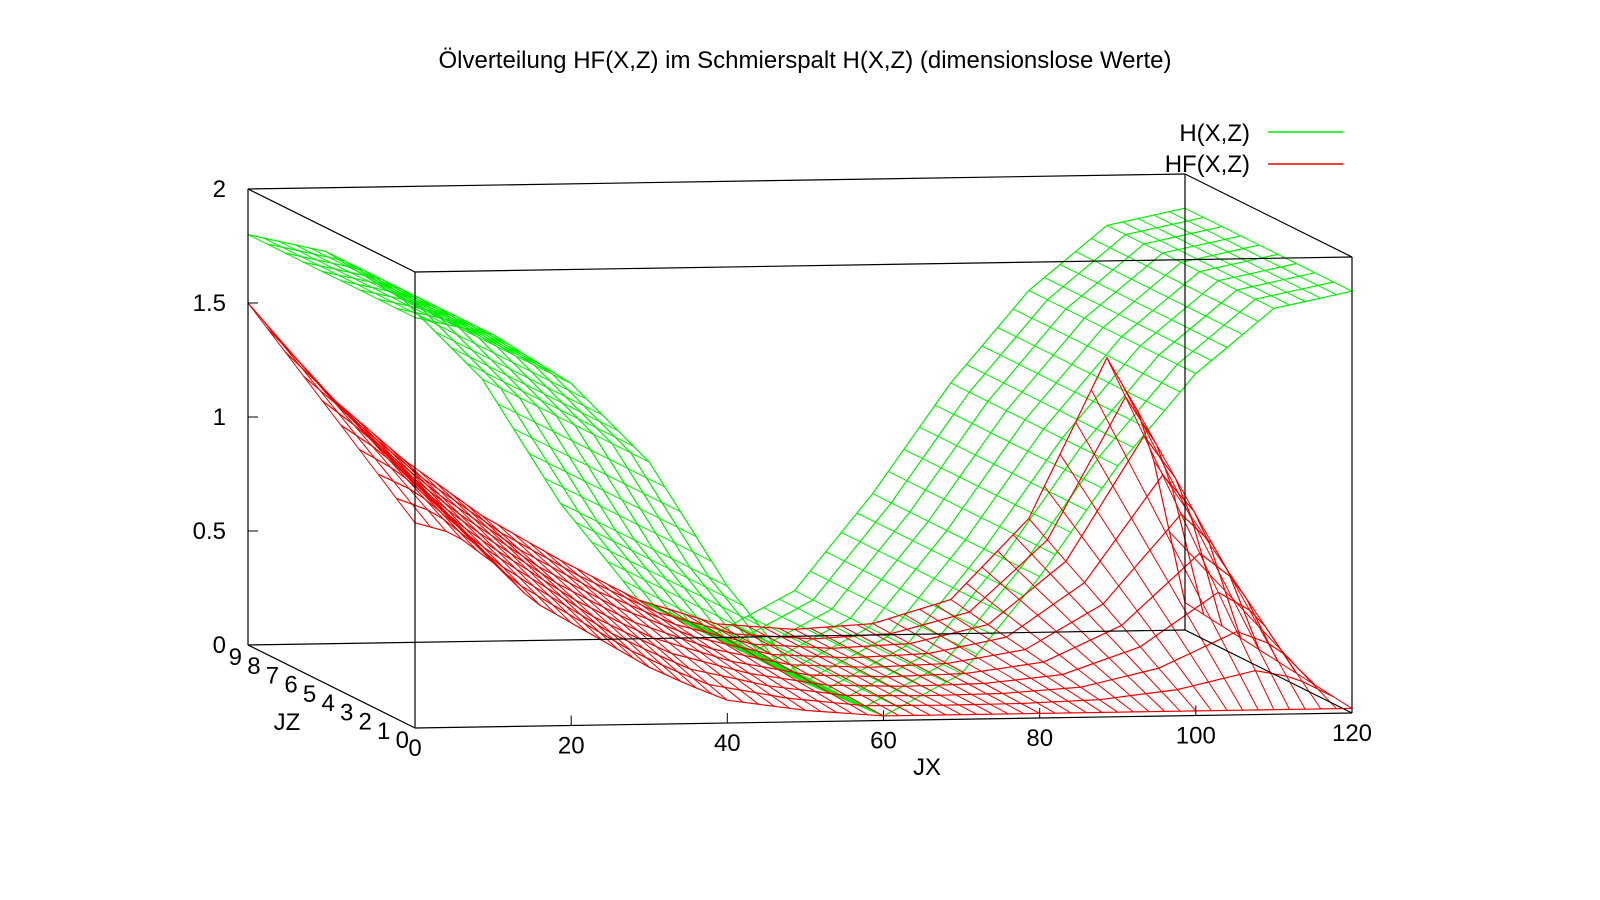 Image resolution: width=1600 pixels, height=900 pixels. What do you see at coordinates (1254, 149) in the screenshot?
I see `legend: H(X,Z) HF(X,Z)` at bounding box center [1254, 149].